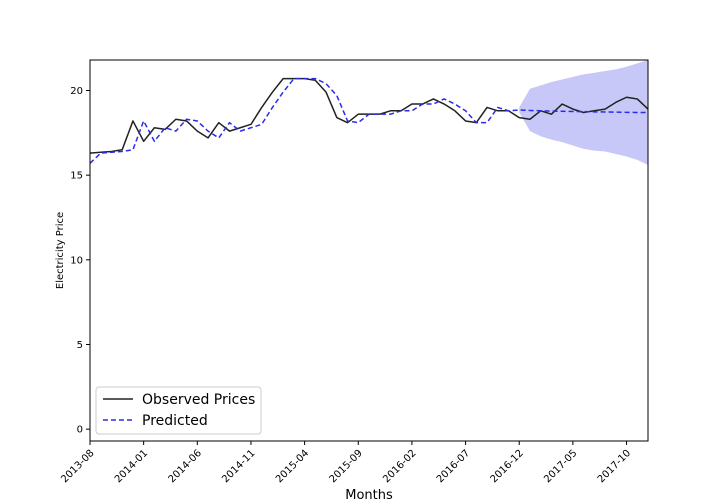 The height and width of the screenshot is (504, 720). Describe the element at coordinates (76, 260) in the screenshot. I see `y-tick-label: 10` at that location.